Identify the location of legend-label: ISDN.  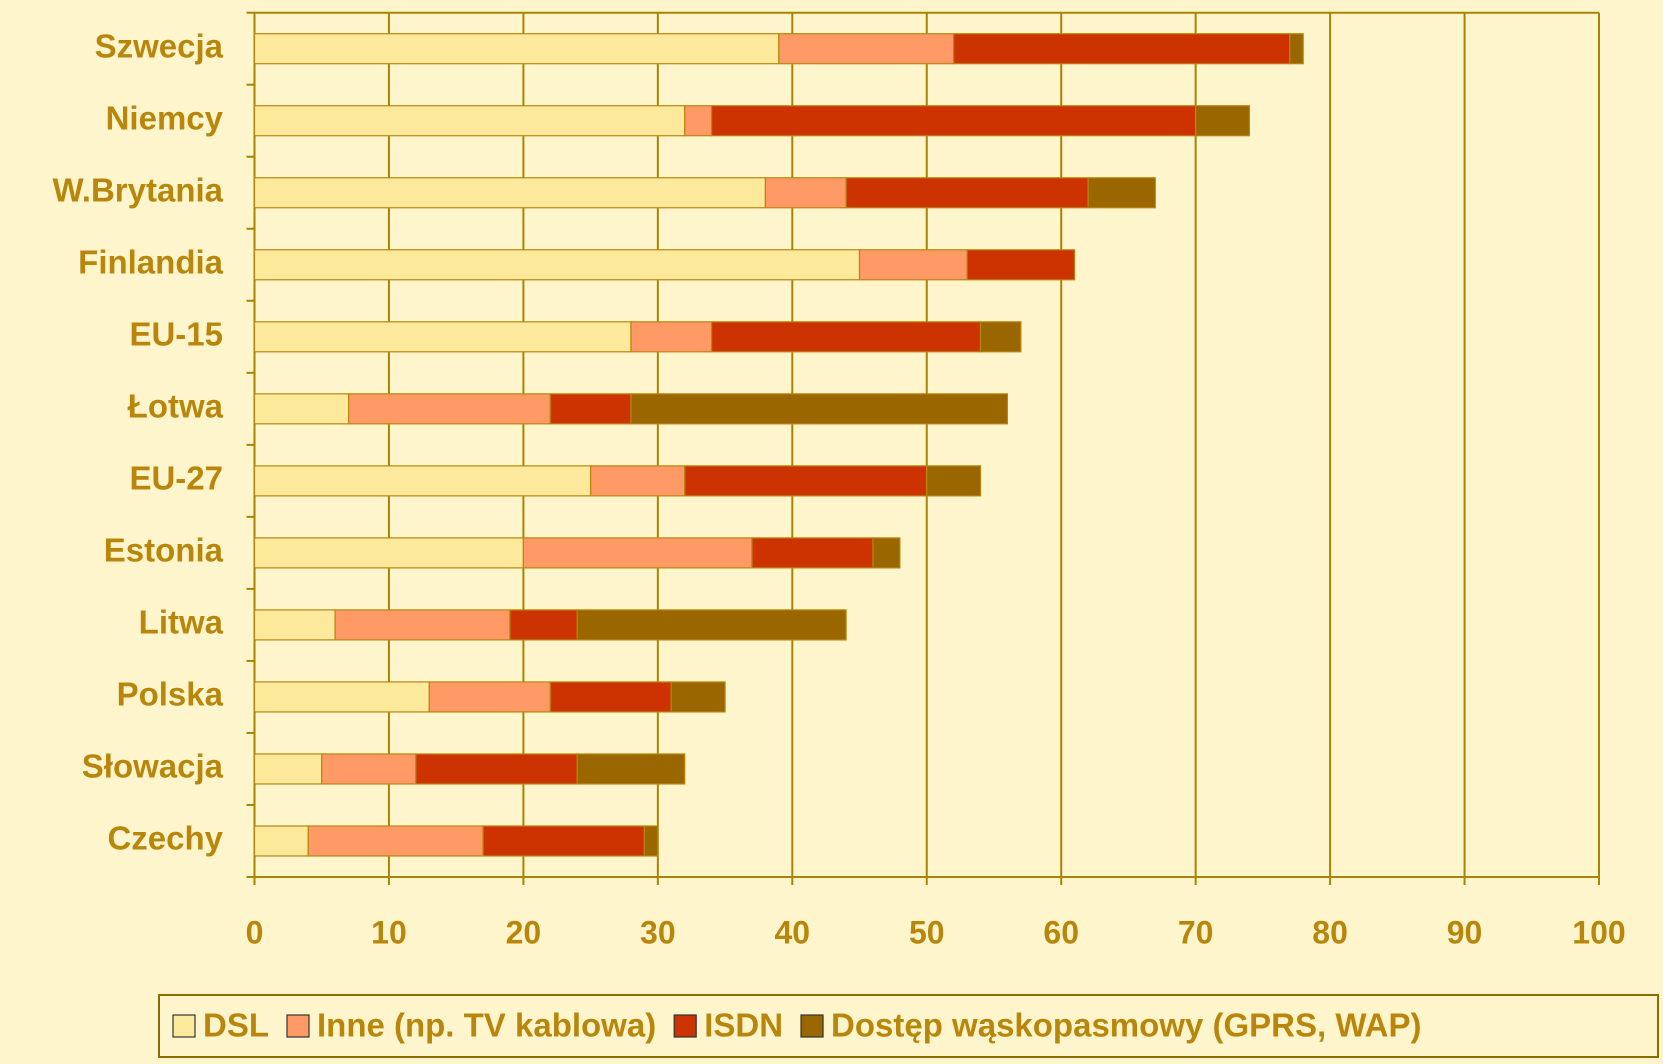
(743, 1025).